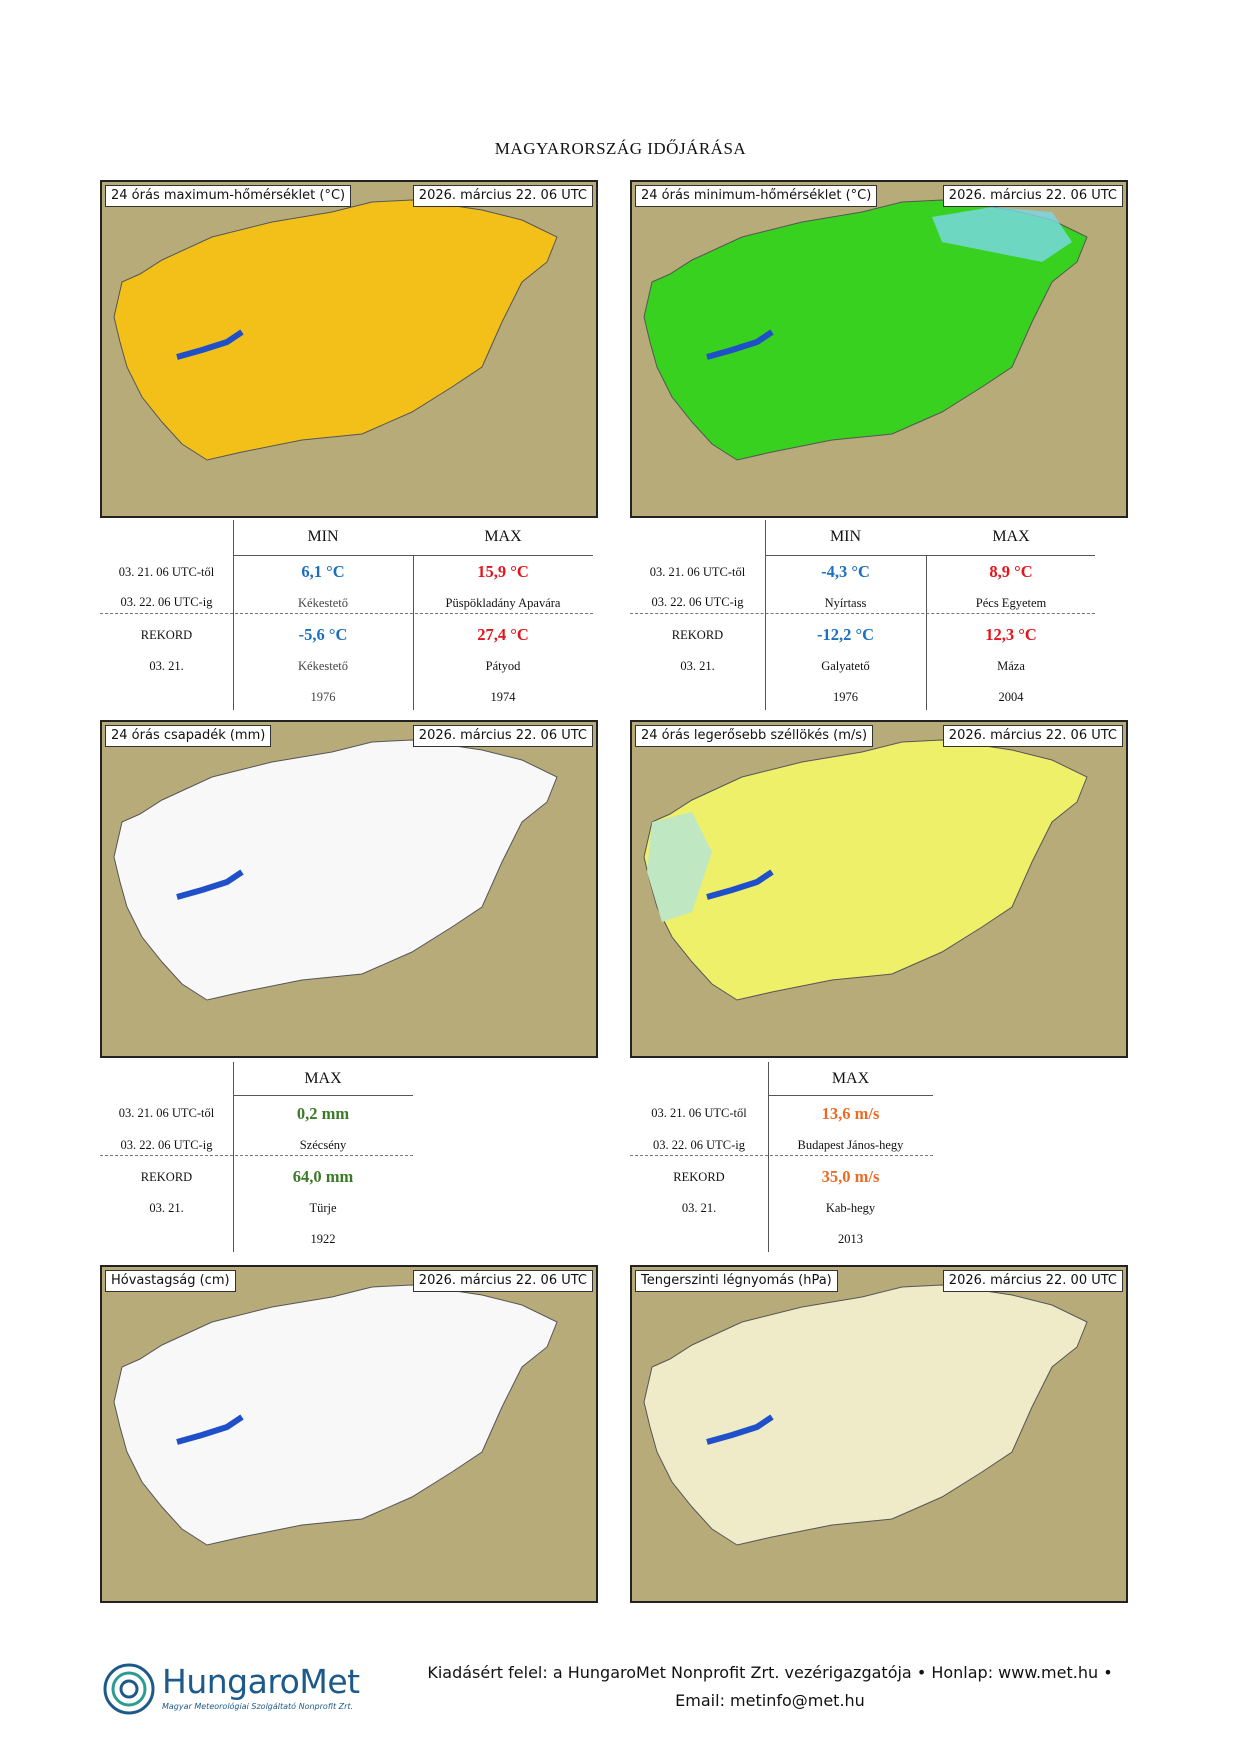 The image size is (1241, 1754). I want to click on record-min-place: Kékestető, so click(323, 666).